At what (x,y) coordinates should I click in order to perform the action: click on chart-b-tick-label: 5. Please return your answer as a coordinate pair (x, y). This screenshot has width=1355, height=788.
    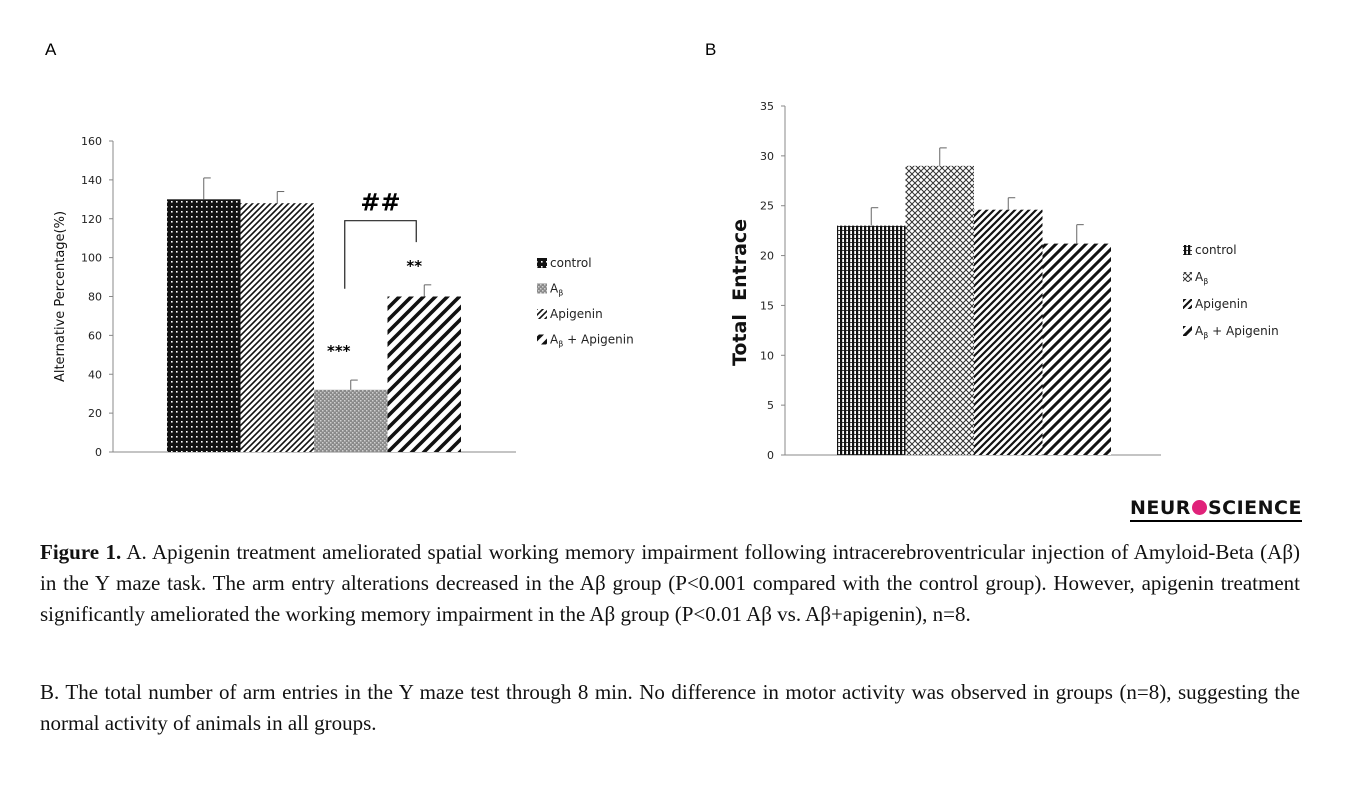
    Looking at the image, I should click on (770, 405).